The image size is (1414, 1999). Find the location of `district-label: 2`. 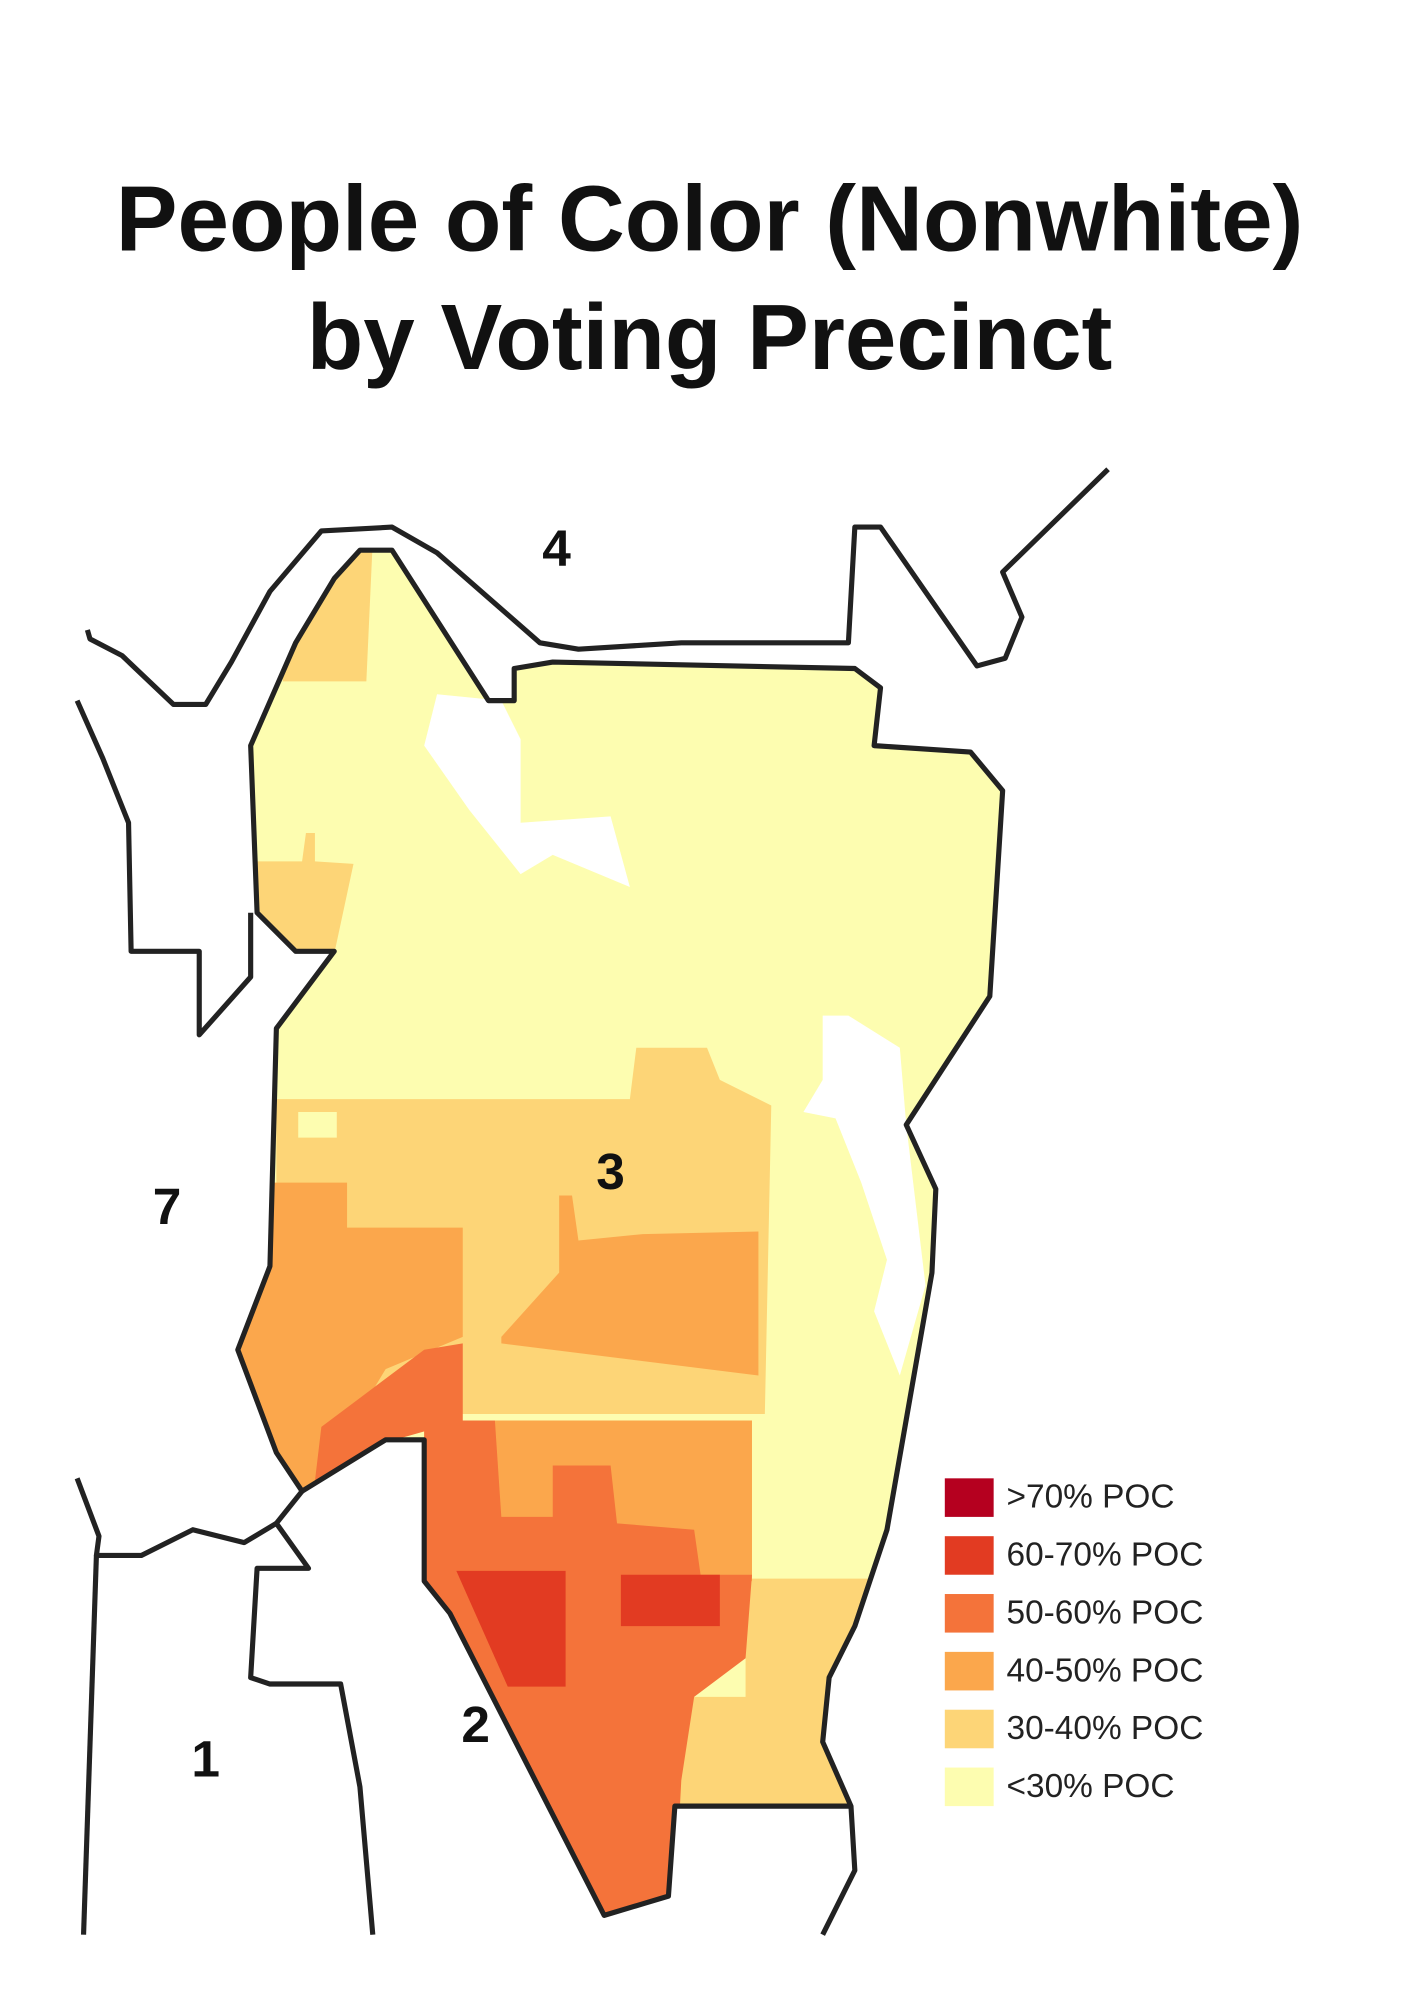

district-label: 2 is located at coordinates (475, 1724).